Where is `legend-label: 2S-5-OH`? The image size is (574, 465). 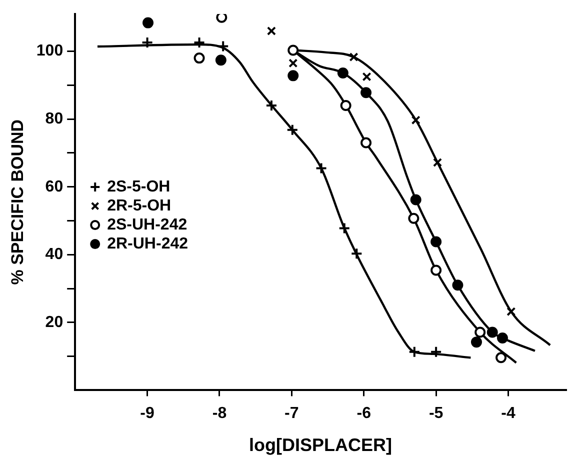 legend-label: 2S-5-OH is located at coordinates (138, 187).